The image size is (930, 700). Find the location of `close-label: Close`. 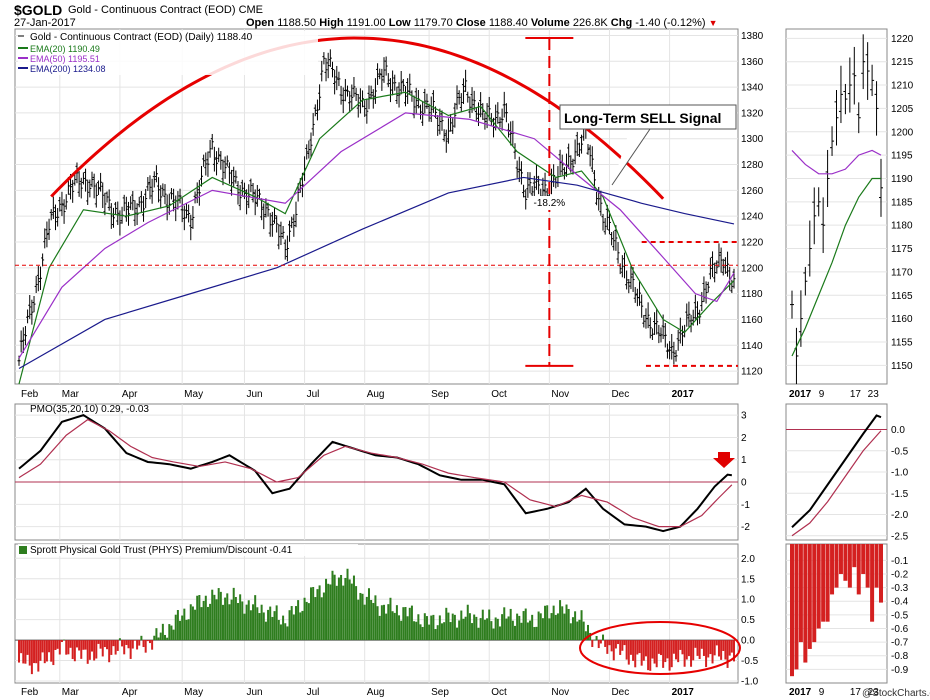

close-label: Close is located at coordinates (470, 23).